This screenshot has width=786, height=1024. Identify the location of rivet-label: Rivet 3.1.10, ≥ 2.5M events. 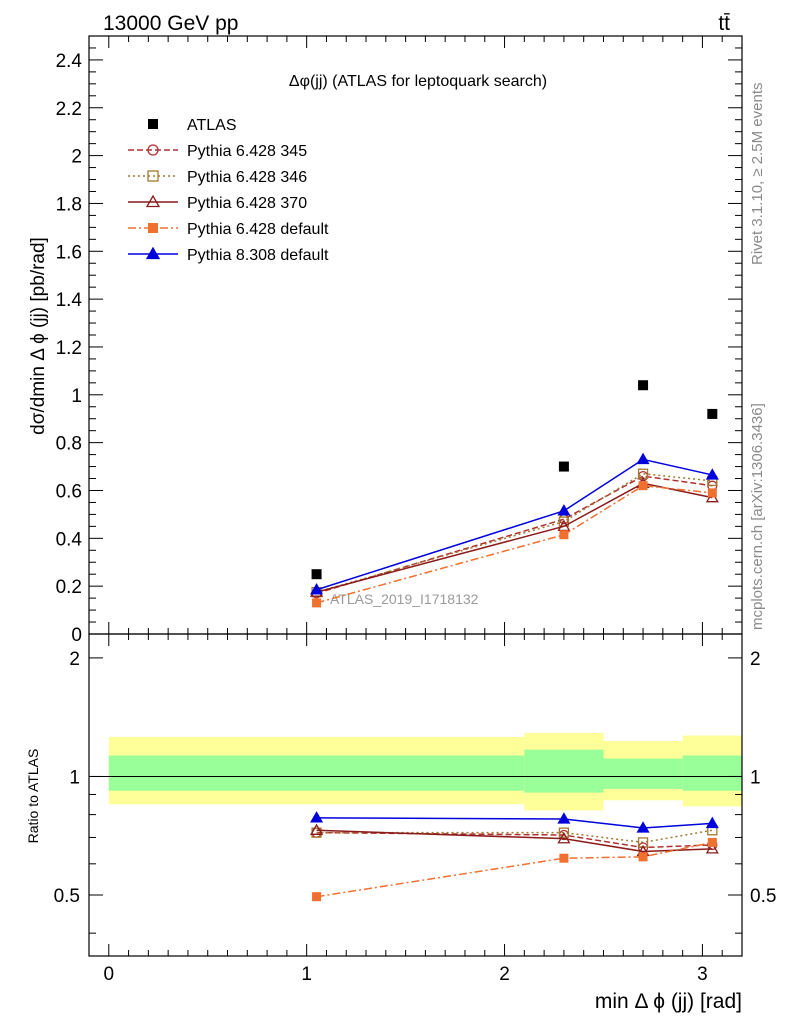
(757, 174).